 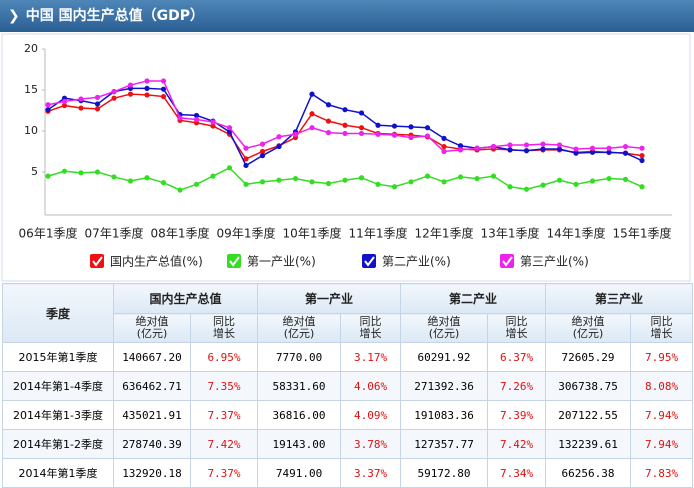 I want to click on x-tick-label: 09年1季度, so click(x=246, y=233).